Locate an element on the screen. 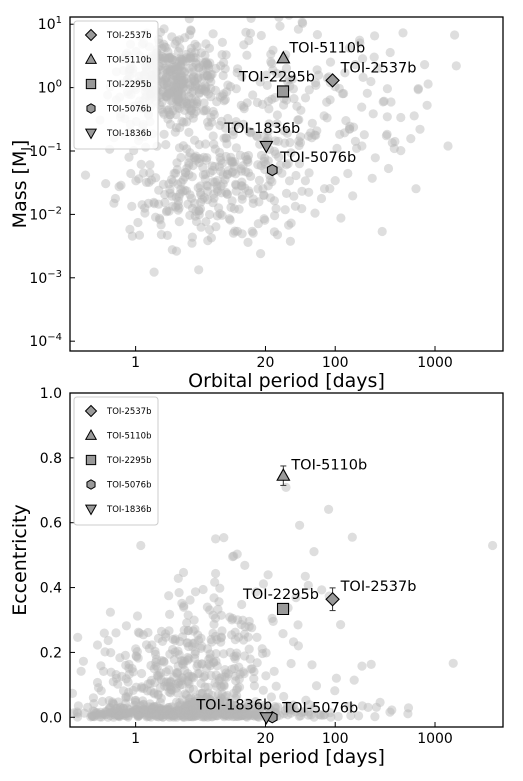  planet-marker-toi-2295b is located at coordinates (283, 91).